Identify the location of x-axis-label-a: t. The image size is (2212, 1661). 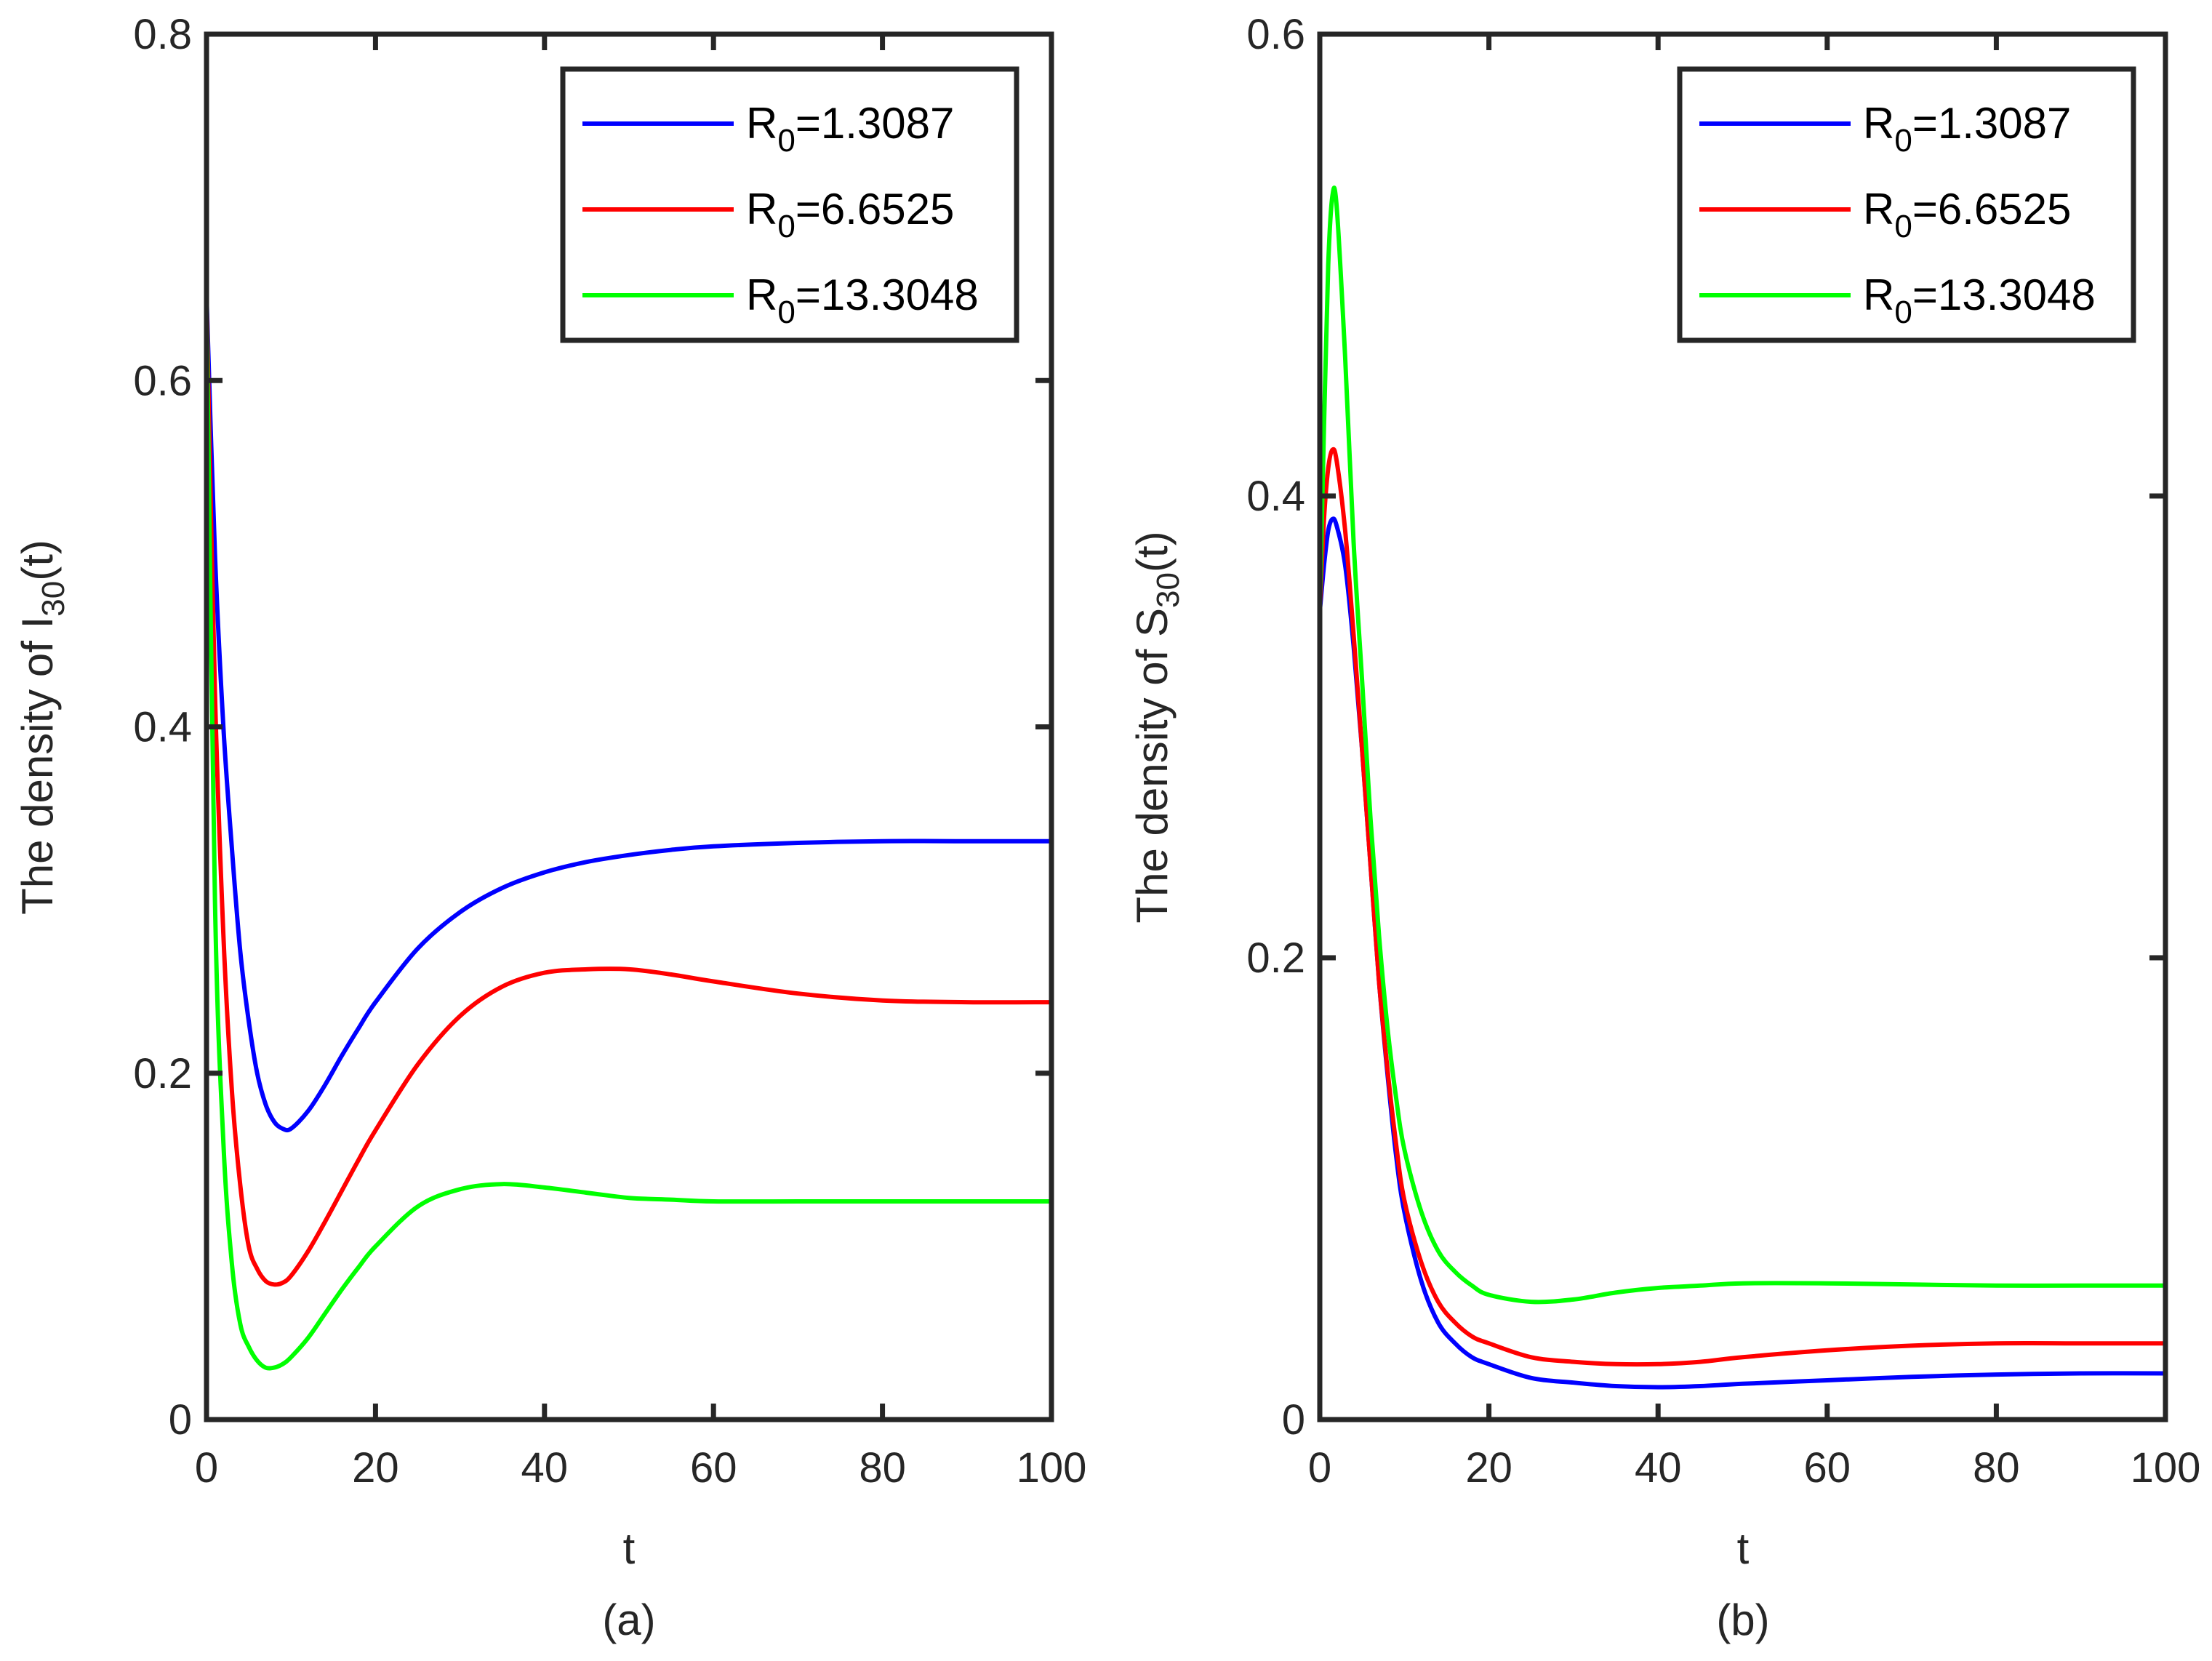
(629, 1549).